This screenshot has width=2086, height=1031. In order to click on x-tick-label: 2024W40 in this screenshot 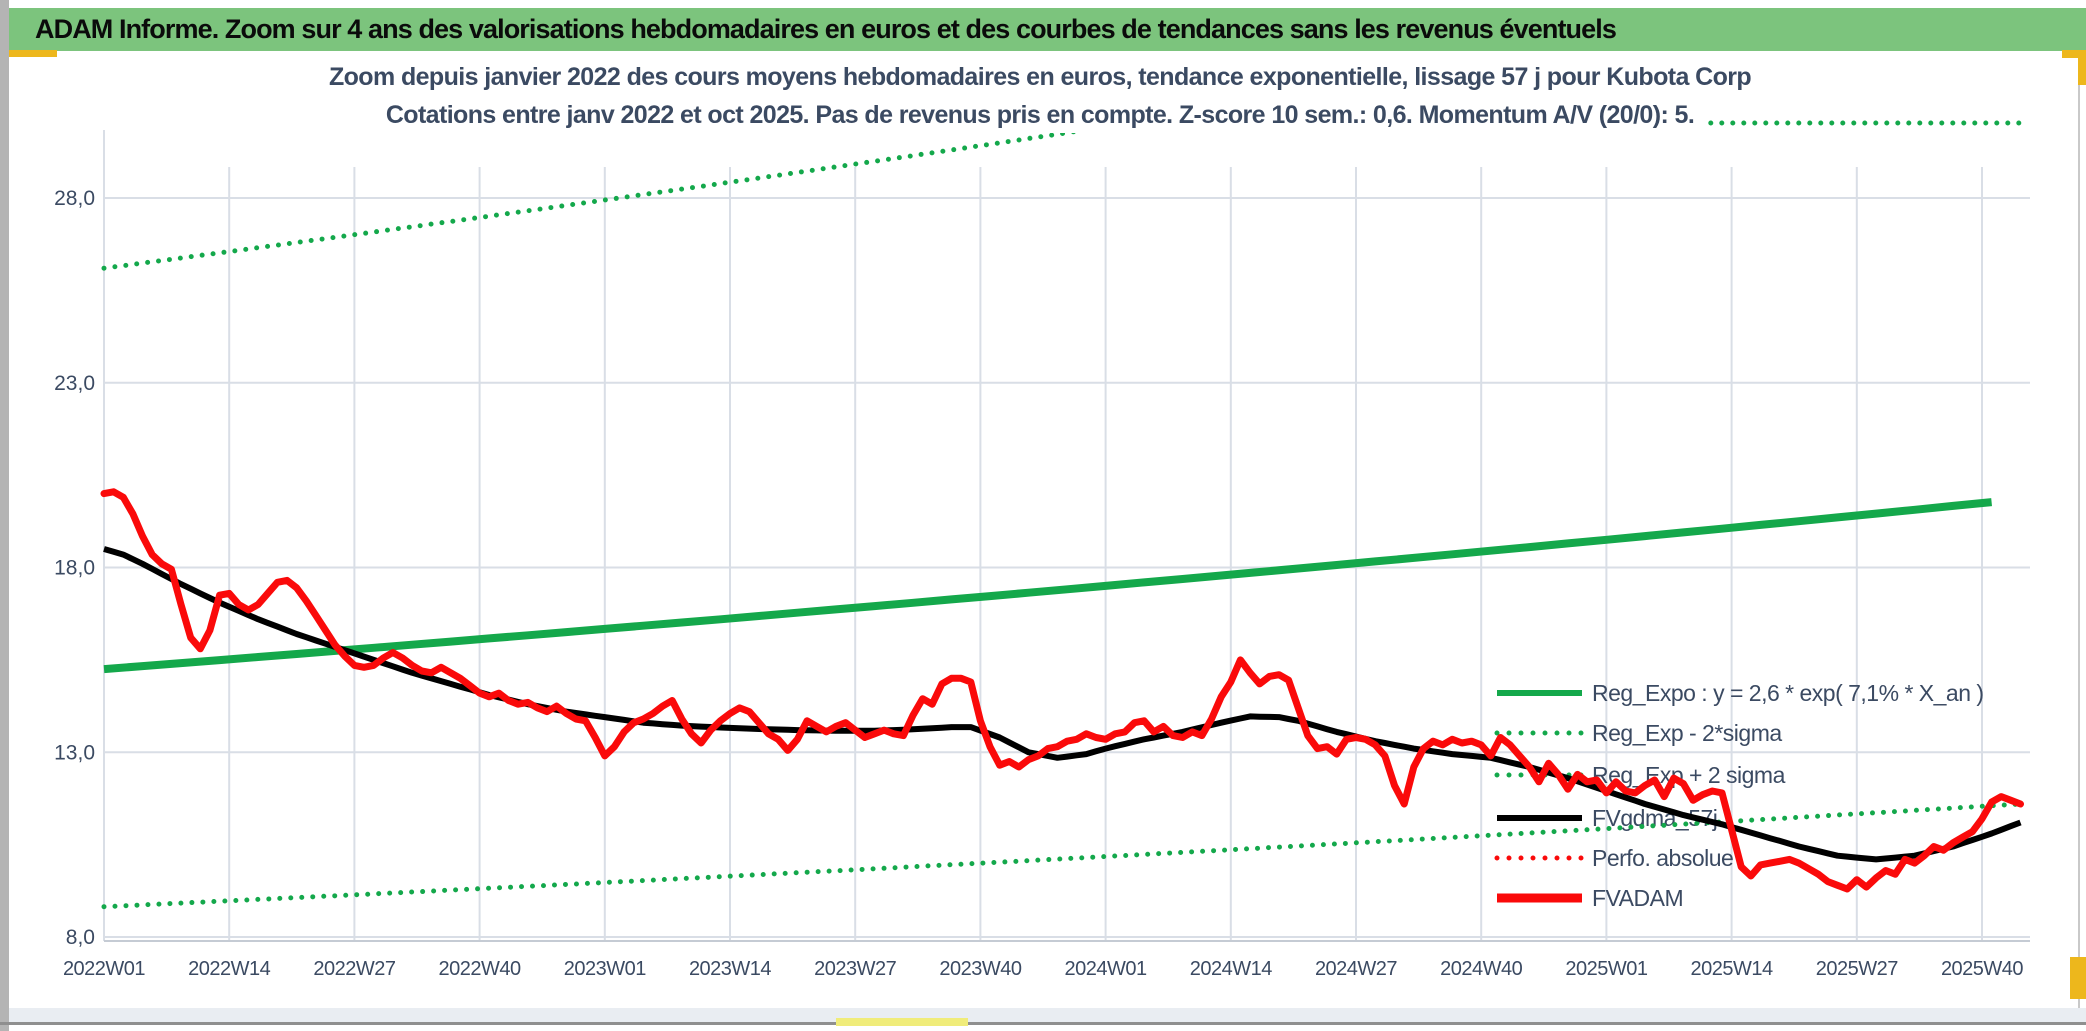, I will do `click(1481, 969)`.